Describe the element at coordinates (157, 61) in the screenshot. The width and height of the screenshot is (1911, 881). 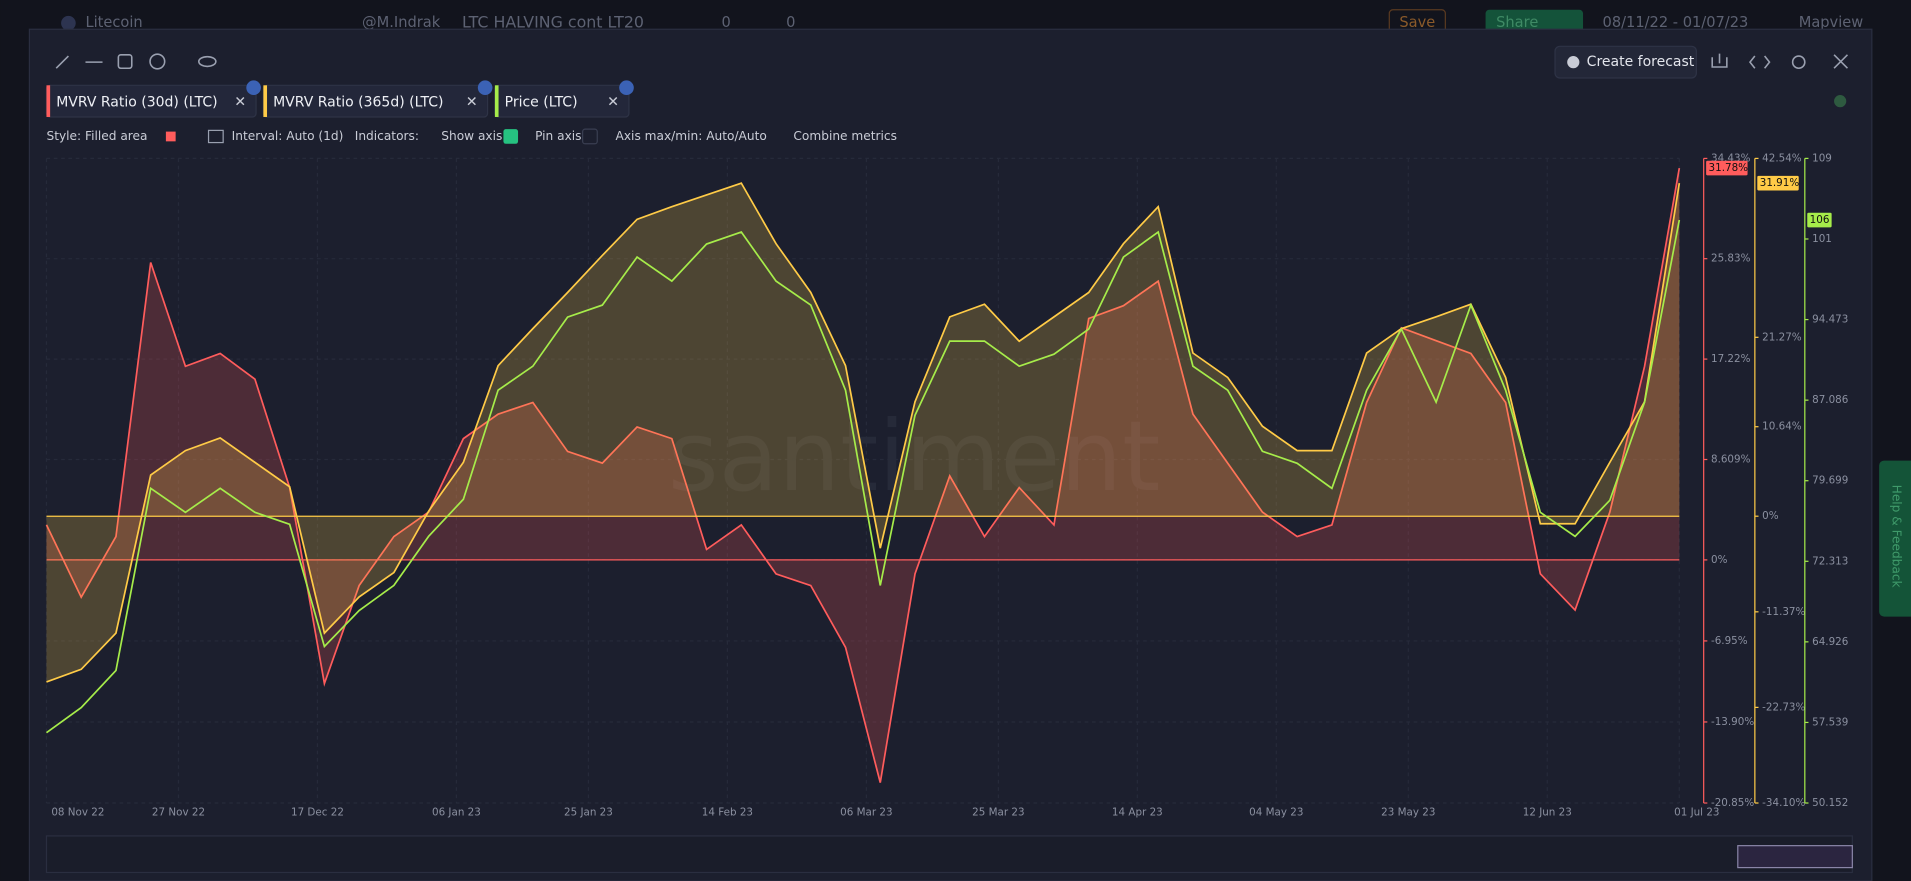
I see `emoji-tool` at that location.